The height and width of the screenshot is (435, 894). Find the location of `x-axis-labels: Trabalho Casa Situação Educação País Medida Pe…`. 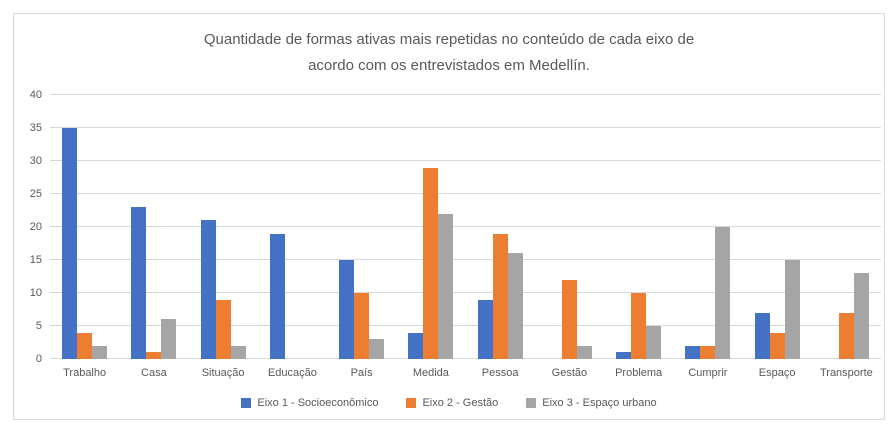

x-axis-labels: Trabalho Casa Situação Educação País Medida Pe… is located at coordinates (465, 373).